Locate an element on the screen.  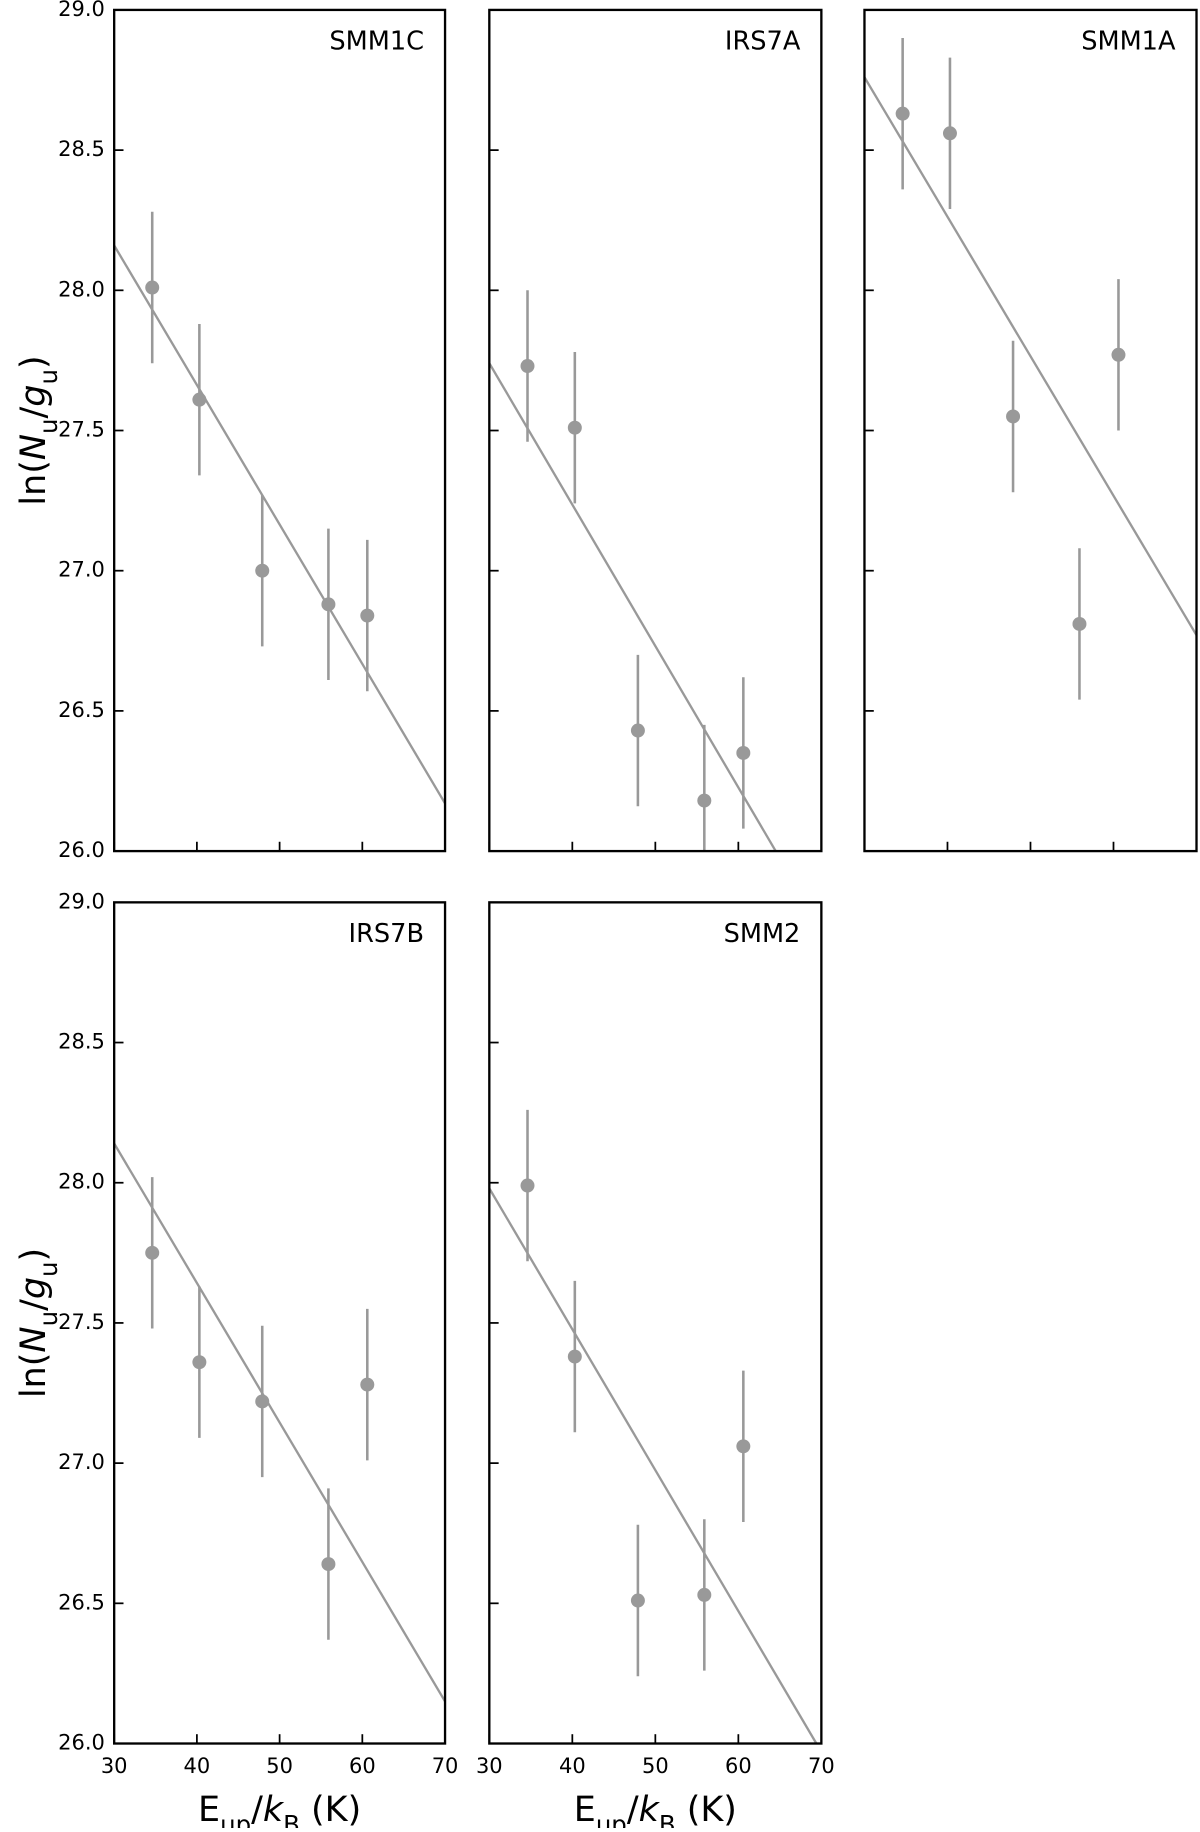
panel-title: IRS7A is located at coordinates (763, 42).